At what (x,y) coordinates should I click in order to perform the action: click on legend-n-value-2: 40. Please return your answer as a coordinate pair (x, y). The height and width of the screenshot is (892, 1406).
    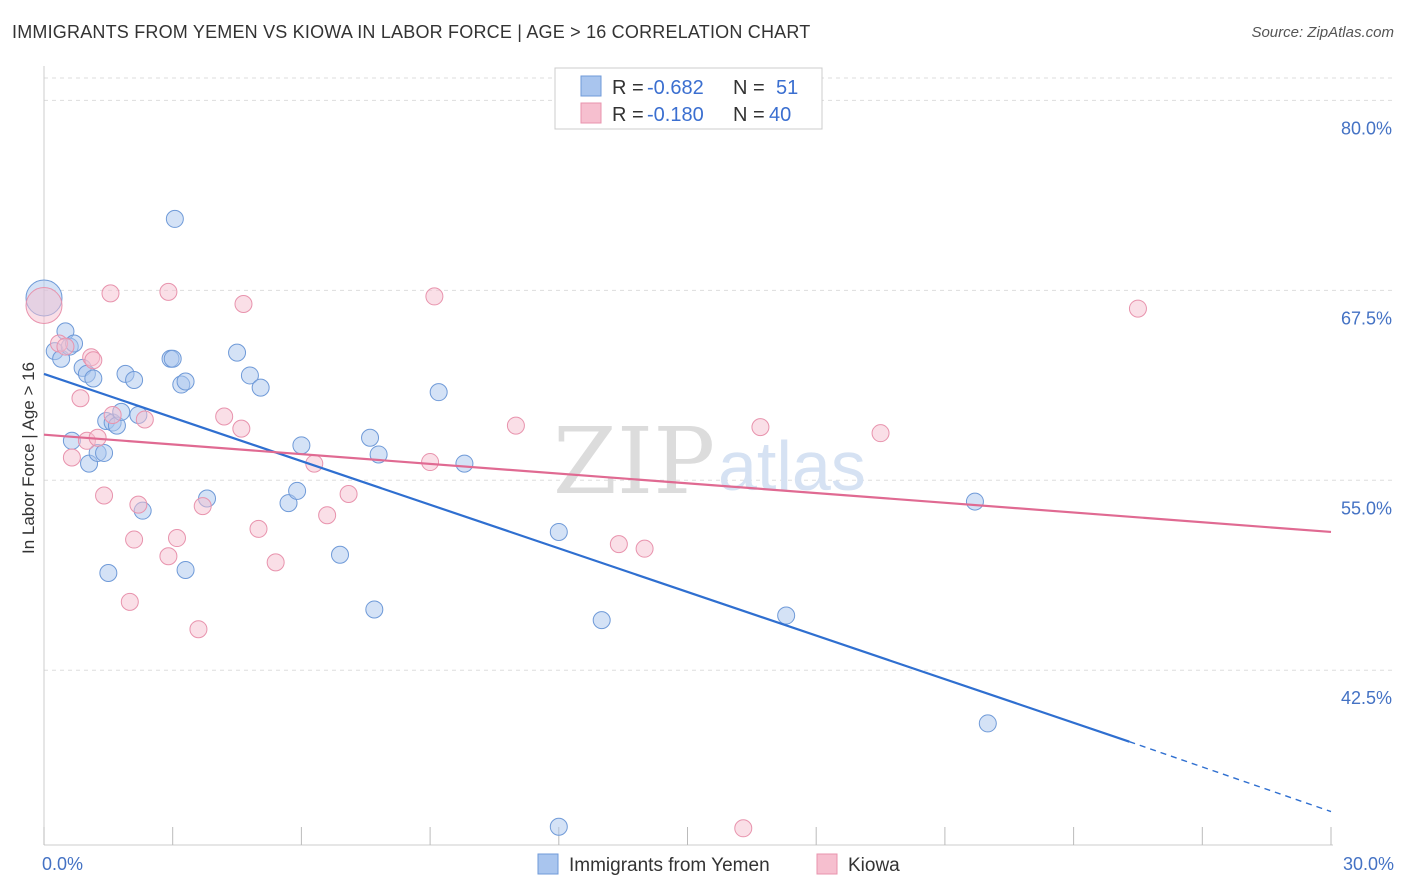
    Looking at the image, I should click on (780, 115).